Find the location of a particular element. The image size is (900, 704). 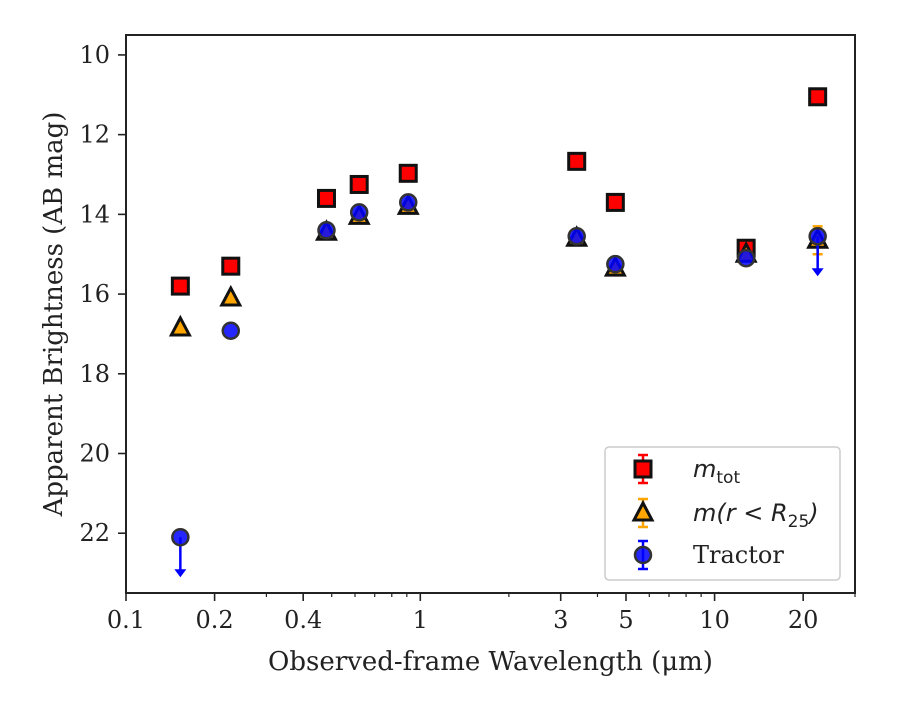

x-tick-label: 0.1 is located at coordinates (126, 620).